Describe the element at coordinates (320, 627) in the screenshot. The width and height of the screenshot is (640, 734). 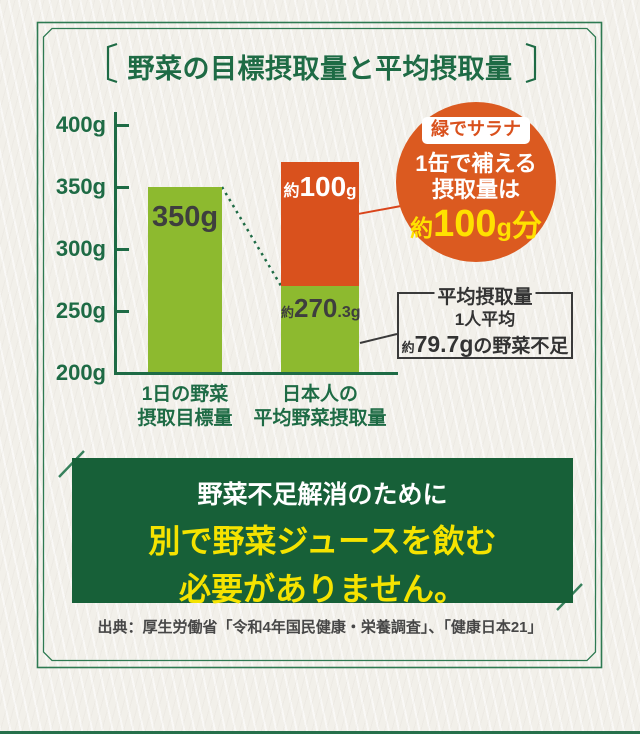
I see `source-text: 出典：厚生労働省「令和4年国民健康・栄養調査」、「健康日本21」` at that location.